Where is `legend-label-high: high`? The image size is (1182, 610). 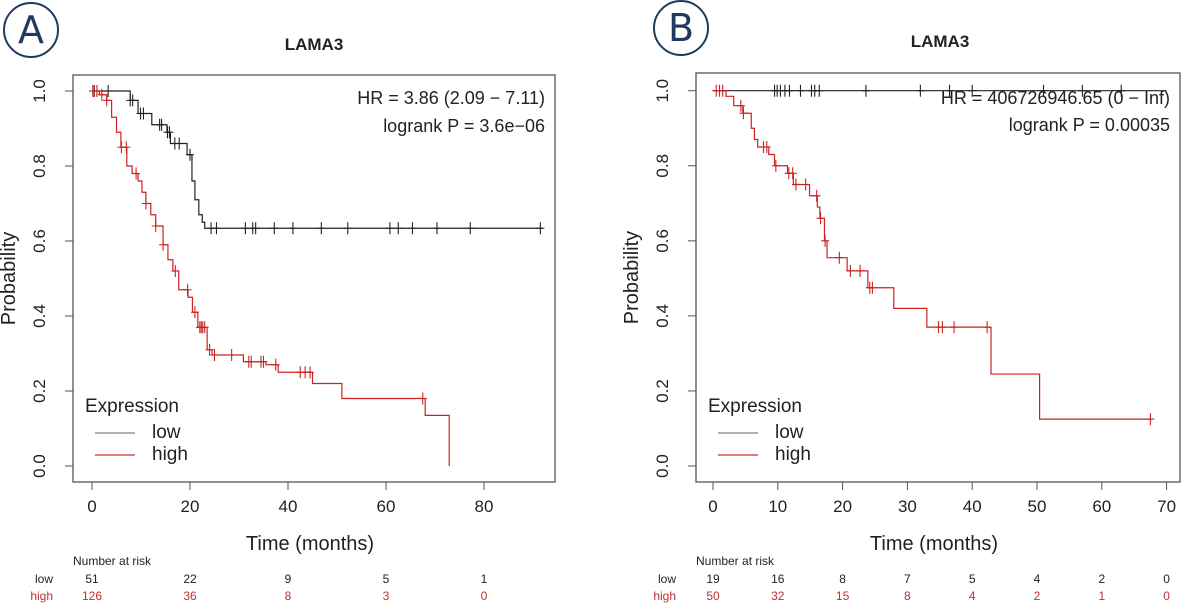
legend-label-high: high is located at coordinates (793, 454).